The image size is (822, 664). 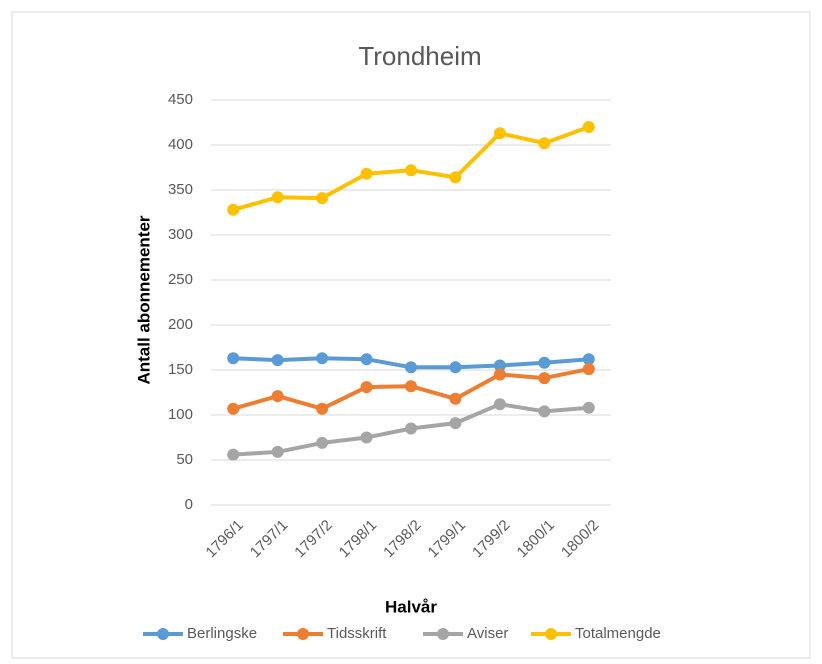 I want to click on legend-label: Tidsskrift, so click(x=357, y=633).